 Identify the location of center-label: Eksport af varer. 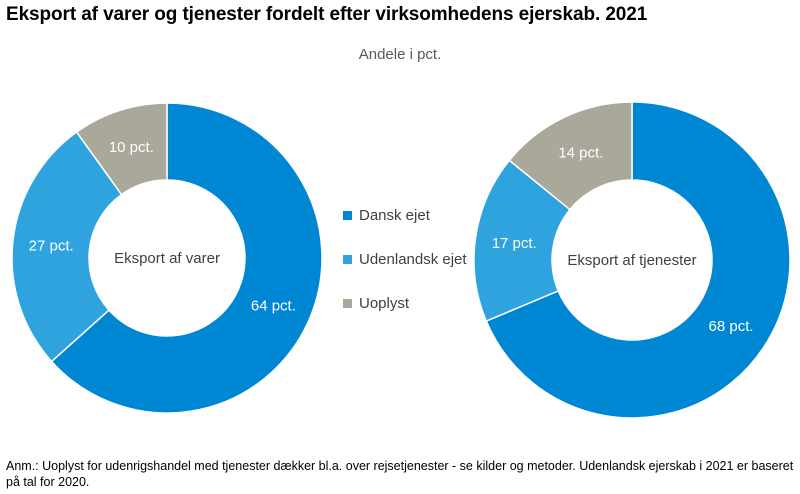
(167, 258).